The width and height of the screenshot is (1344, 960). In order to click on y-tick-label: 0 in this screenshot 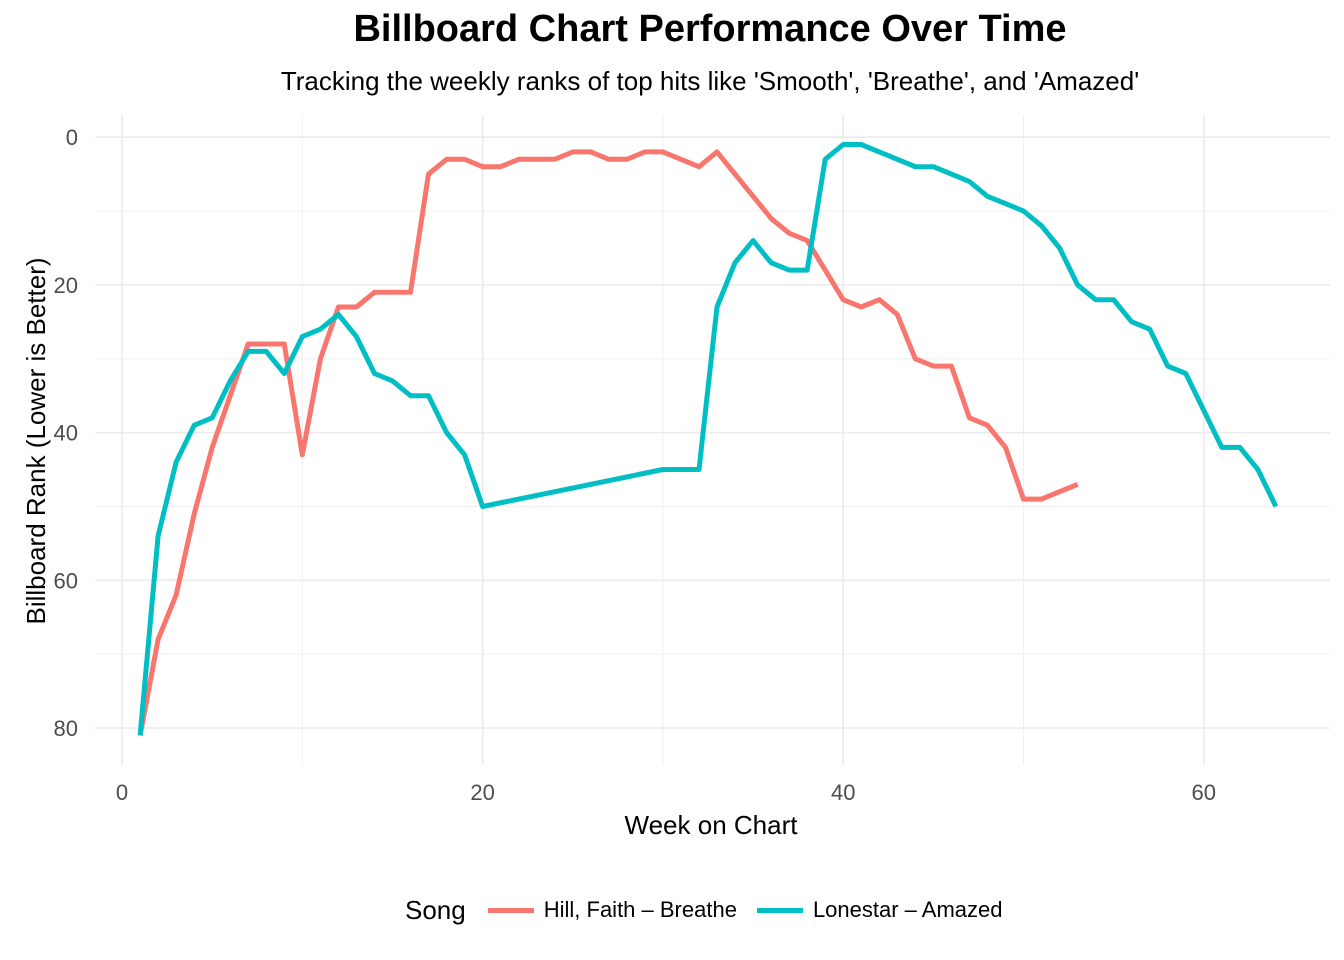, I will do `click(72, 137)`.